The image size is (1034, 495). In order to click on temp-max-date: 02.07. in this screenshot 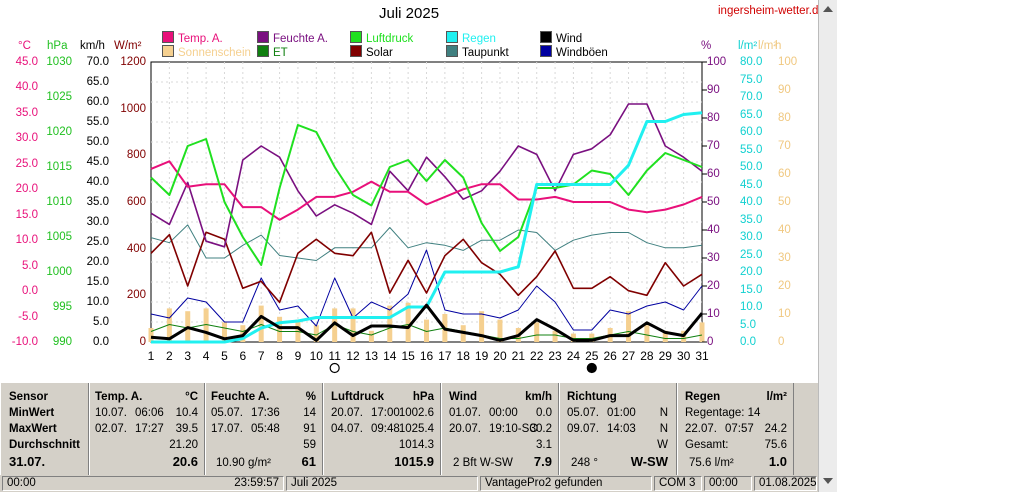, I will do `click(111, 429)`.